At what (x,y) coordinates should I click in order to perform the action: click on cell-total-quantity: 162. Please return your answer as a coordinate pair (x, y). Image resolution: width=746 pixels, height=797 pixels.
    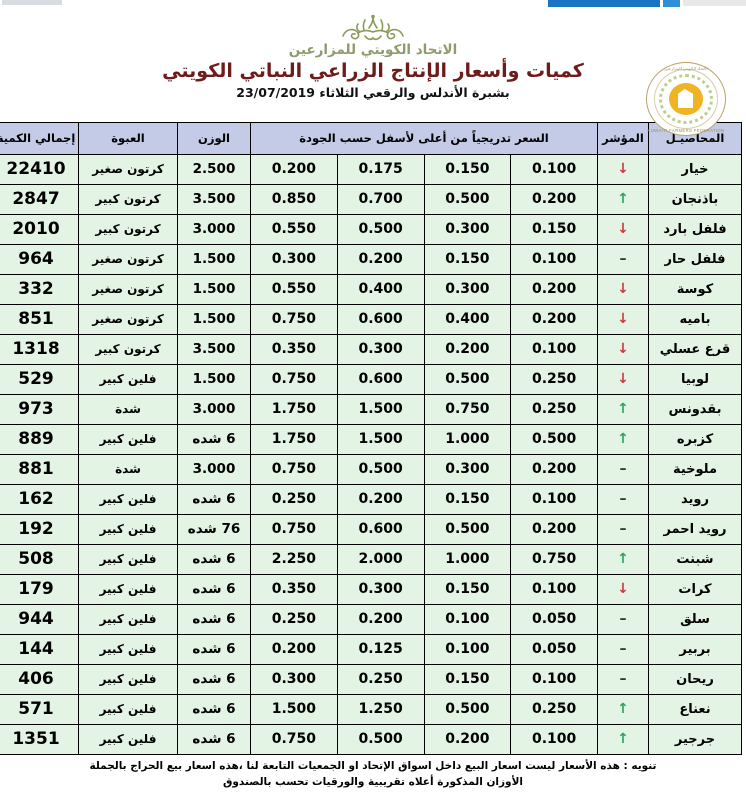
    Looking at the image, I should click on (39, 499).